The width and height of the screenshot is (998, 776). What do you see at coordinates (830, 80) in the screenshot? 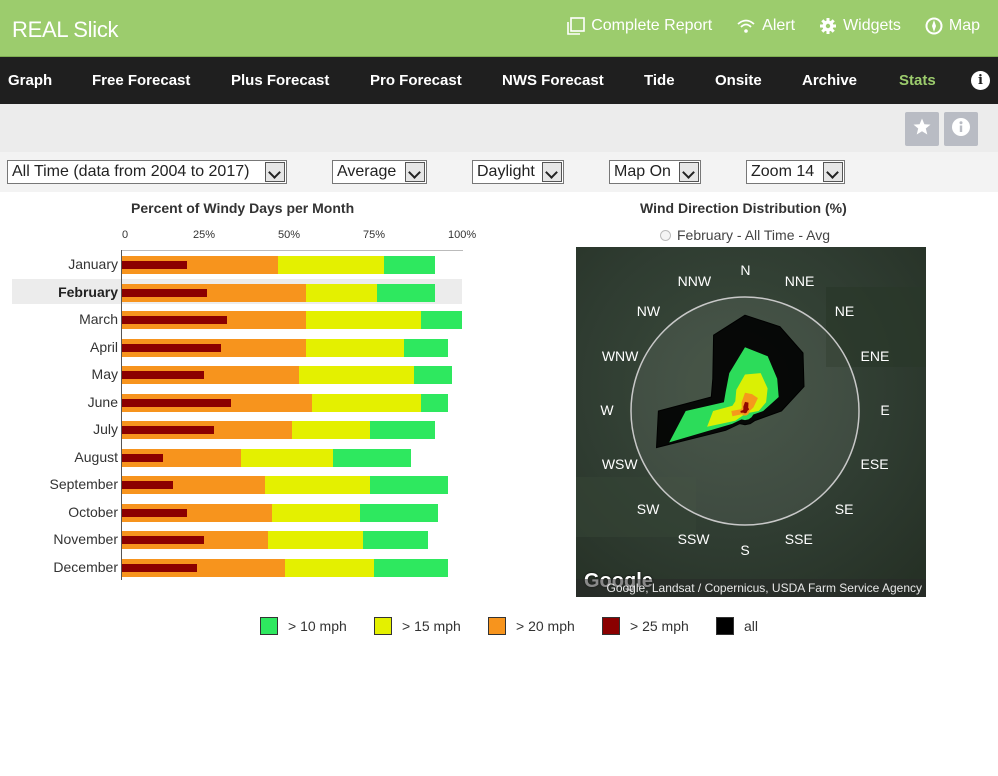
I see `nav-archive: Archive` at bounding box center [830, 80].